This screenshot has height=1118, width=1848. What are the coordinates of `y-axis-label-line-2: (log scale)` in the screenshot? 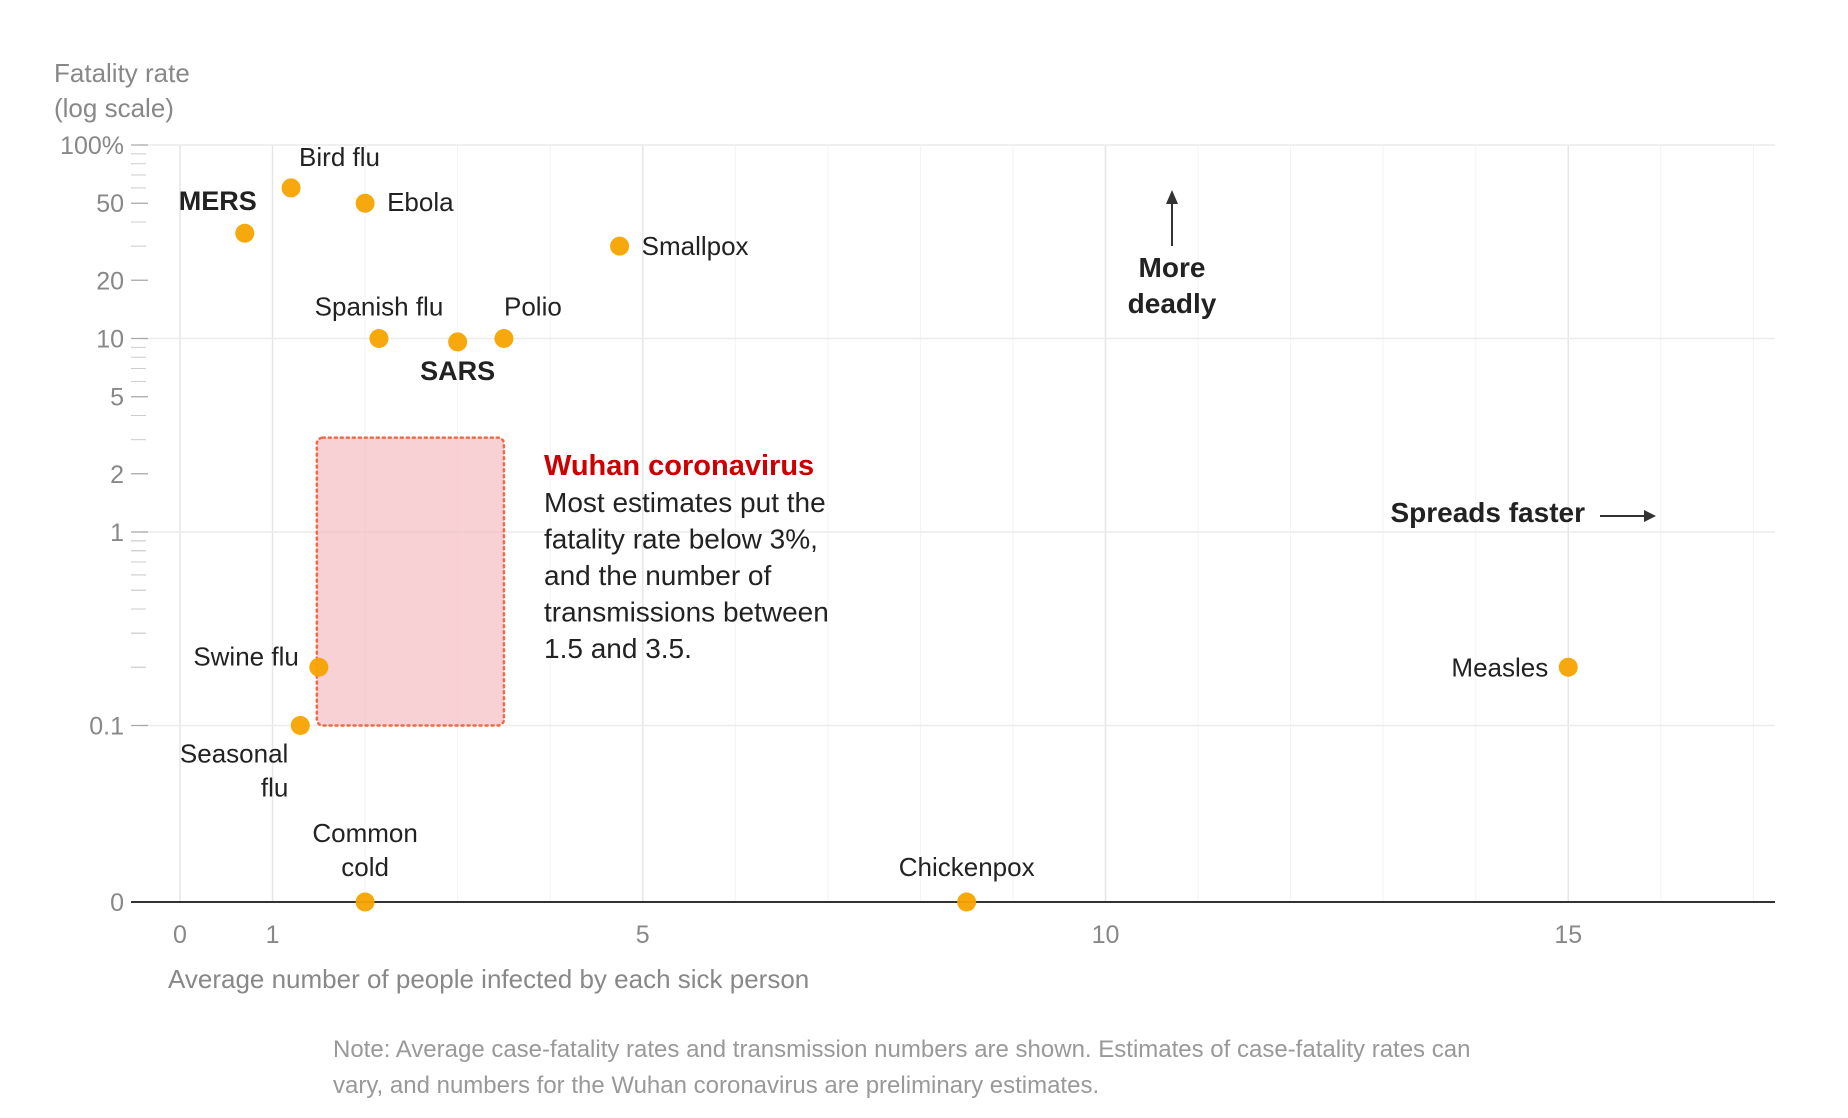 It's located at (114, 108).